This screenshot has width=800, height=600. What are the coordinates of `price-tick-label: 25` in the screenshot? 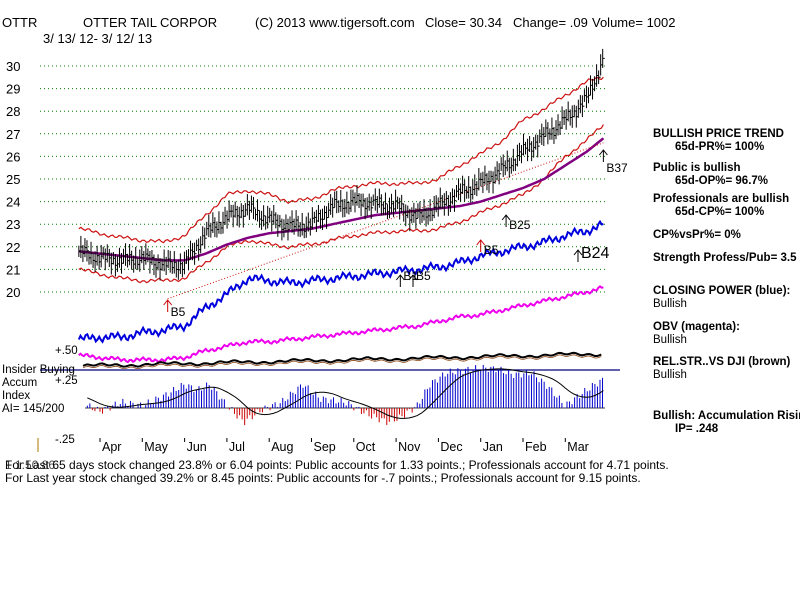 It's located at (13, 179).